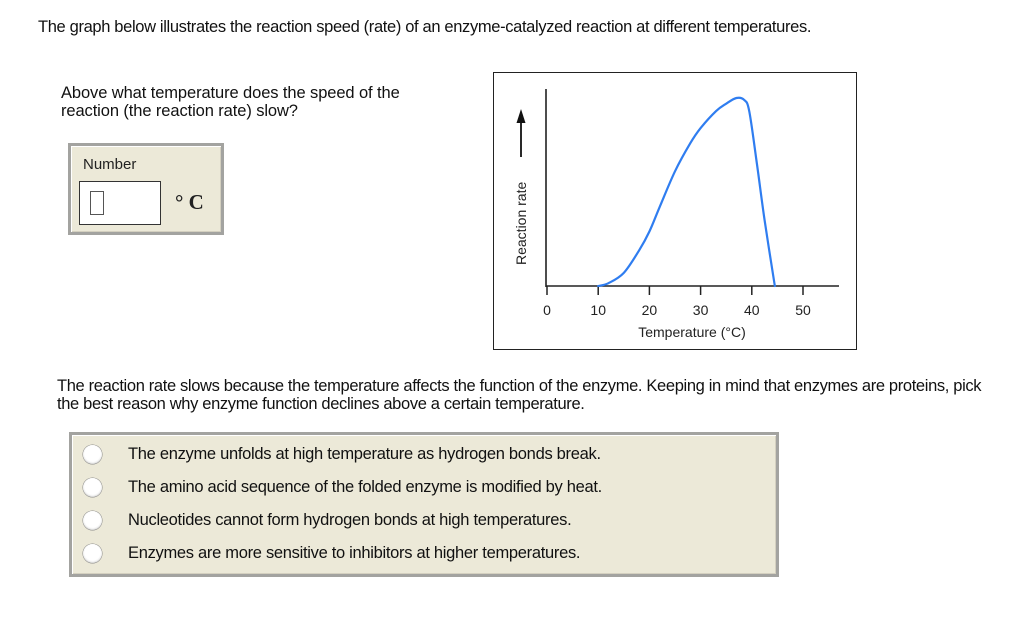 The height and width of the screenshot is (629, 1024). I want to click on x-axis-ticks: 0 10 20 30 40 50, so click(677, 302).